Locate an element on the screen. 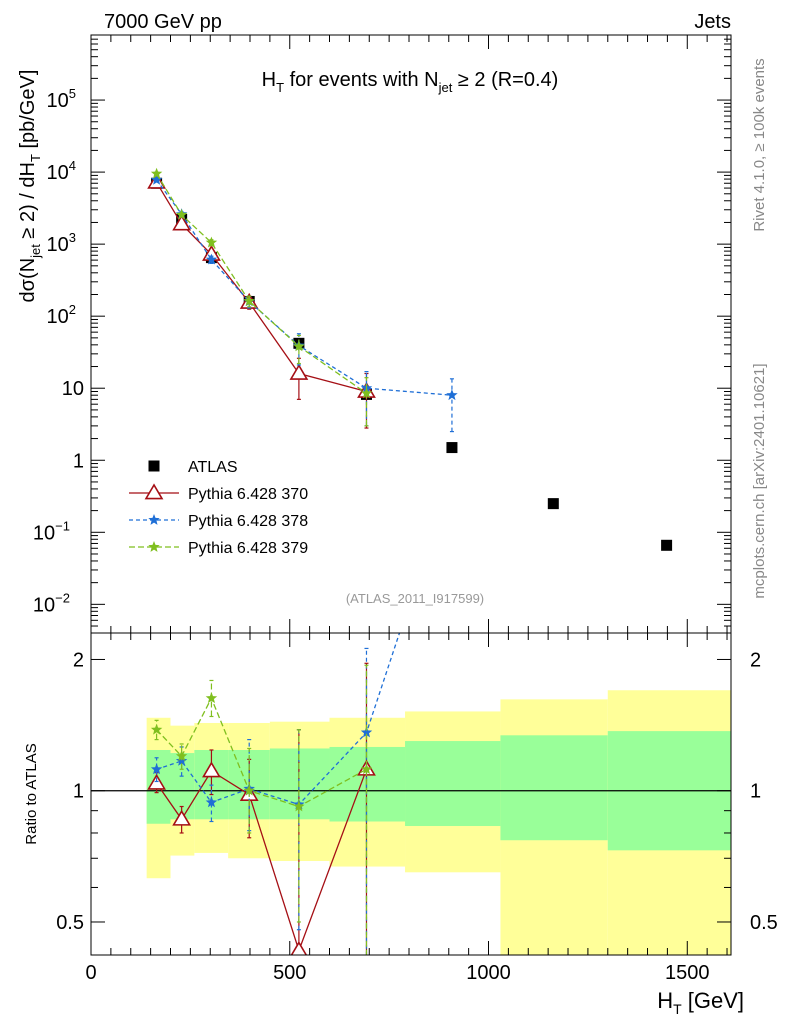 The height and width of the screenshot is (1024, 786). main-ytick-exp-5: 3 is located at coordinates (72, 237).